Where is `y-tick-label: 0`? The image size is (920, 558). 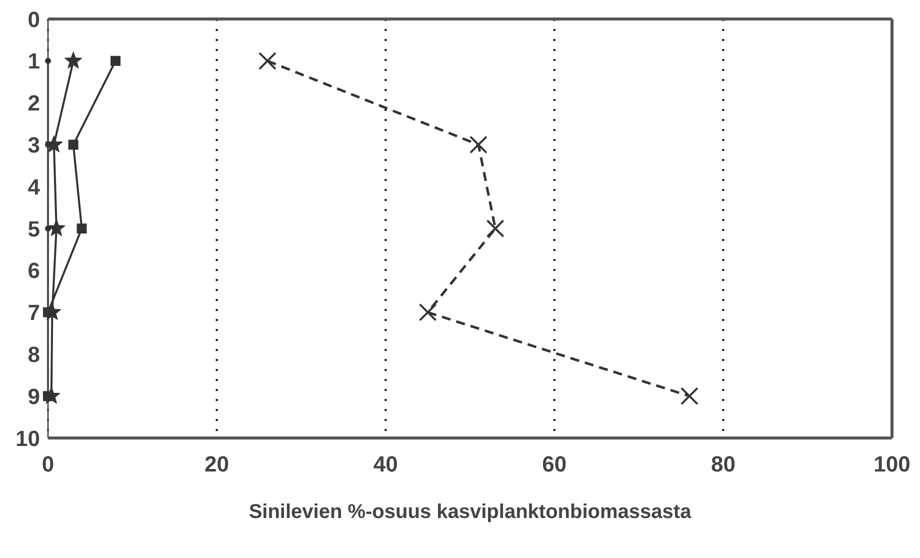
y-tick-label: 0 is located at coordinates (34, 19).